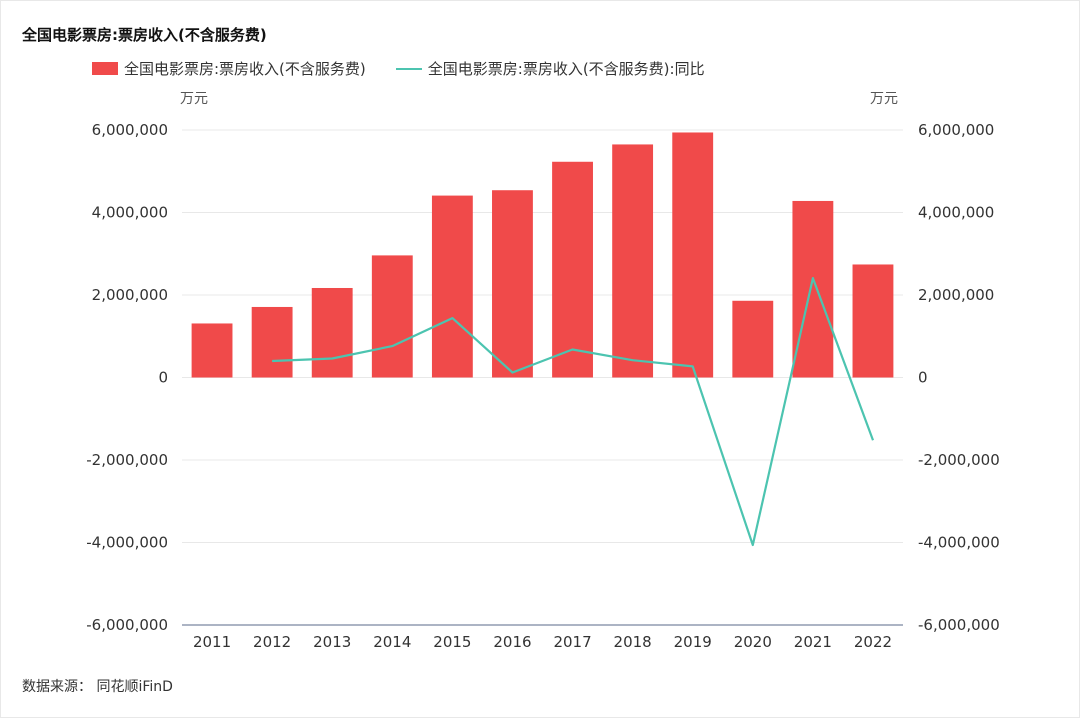 Image resolution: width=1080 pixels, height=718 pixels. I want to click on data-source-note: 数据来源： 同花顺iFinD, so click(97, 687).